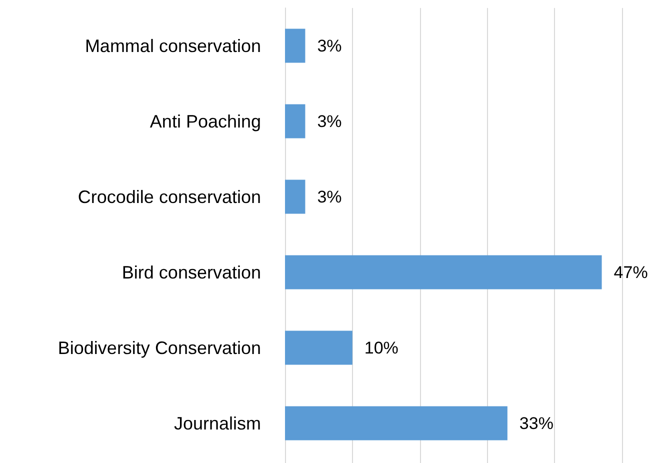 The height and width of the screenshot is (463, 660). I want to click on y-tick-label: Journalism, so click(217, 423).